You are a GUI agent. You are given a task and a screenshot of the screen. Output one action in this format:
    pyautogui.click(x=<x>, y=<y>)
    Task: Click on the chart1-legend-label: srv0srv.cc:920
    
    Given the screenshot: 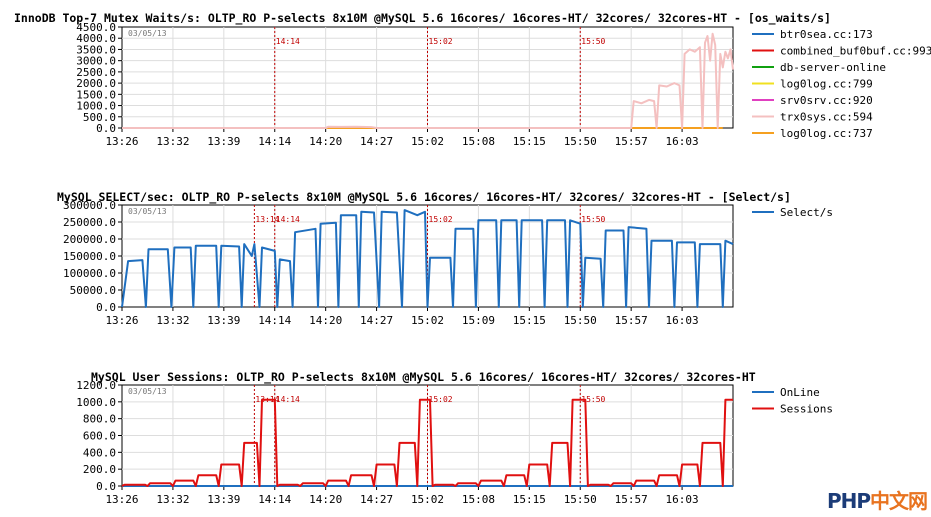 What is the action you would take?
    pyautogui.click(x=826, y=100)
    